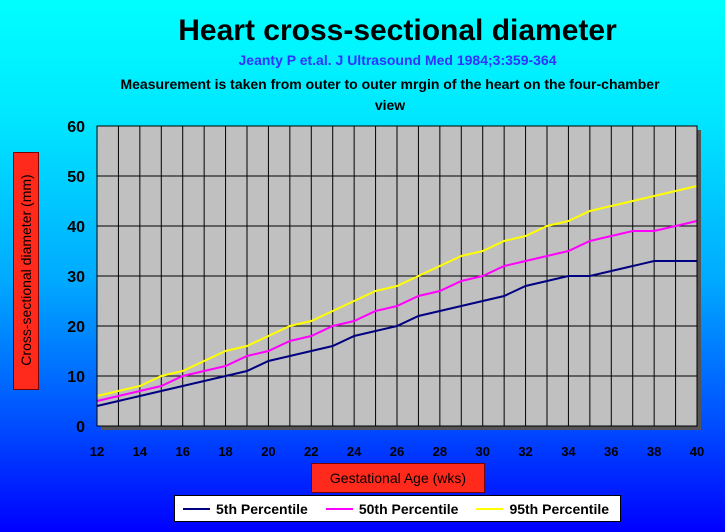 The width and height of the screenshot is (725, 532). What do you see at coordinates (26, 271) in the screenshot?
I see `y-axis-label-box` at bounding box center [26, 271].